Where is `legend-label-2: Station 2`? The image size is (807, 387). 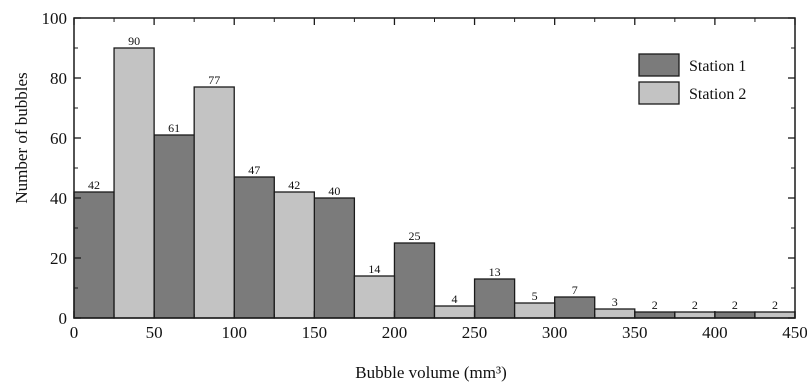
legend-label-2: Station 2 is located at coordinates (717, 94).